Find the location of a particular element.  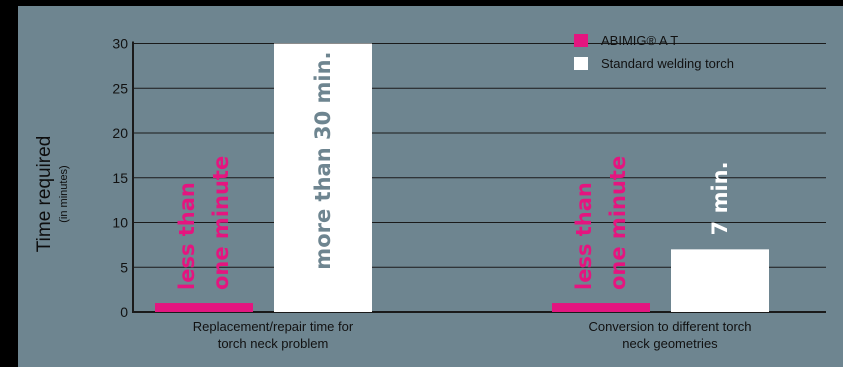

data-label: more than 30 min. is located at coordinates (323, 161).